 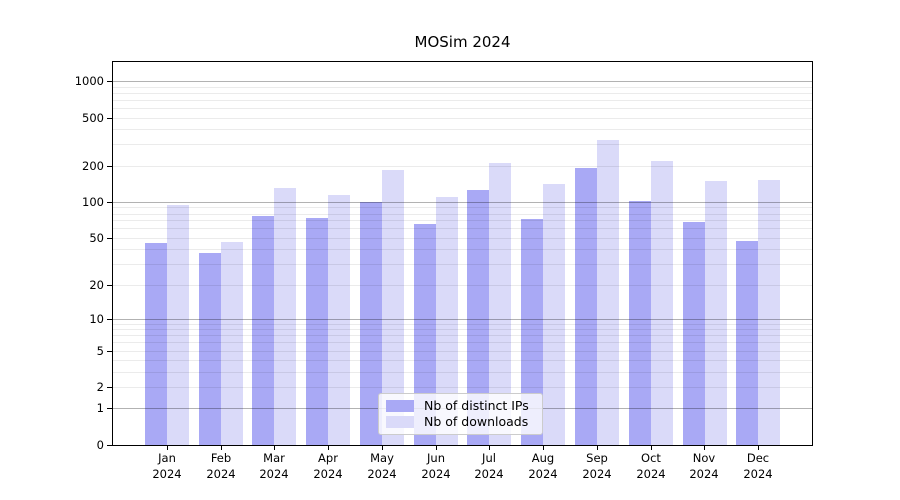 I want to click on bar-distinct-ips-sep, so click(x=585, y=306).